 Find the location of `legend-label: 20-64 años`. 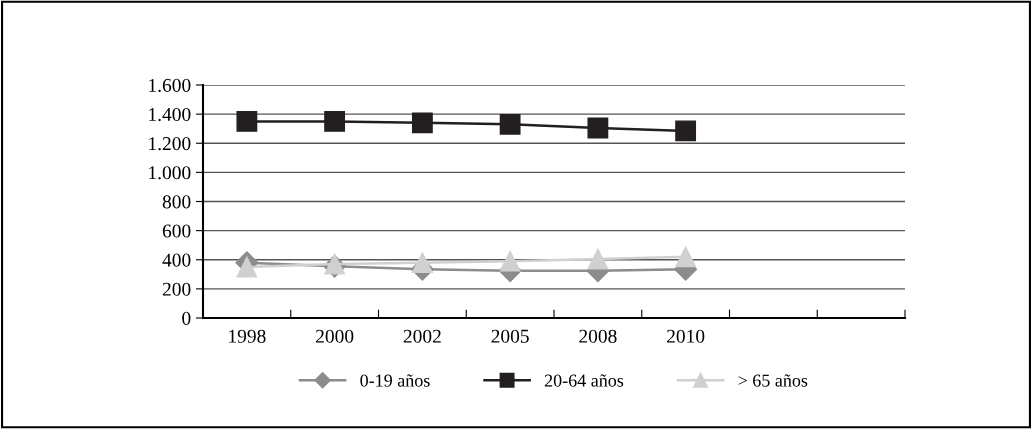

legend-label: 20-64 años is located at coordinates (584, 380).